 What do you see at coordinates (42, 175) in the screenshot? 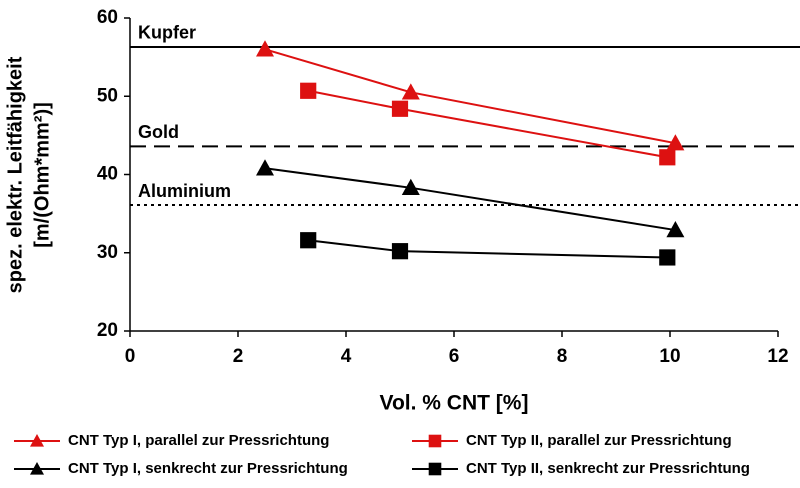
I see `y-axis-label: [m/(Ohm*mm²)]` at bounding box center [42, 175].